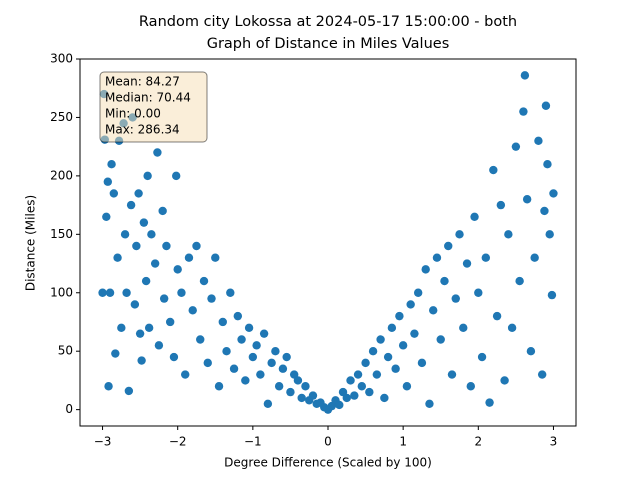 This screenshot has width=640, height=480. I want to click on chart-subtitle: Graph of Distance in Miles Values, so click(328, 44).